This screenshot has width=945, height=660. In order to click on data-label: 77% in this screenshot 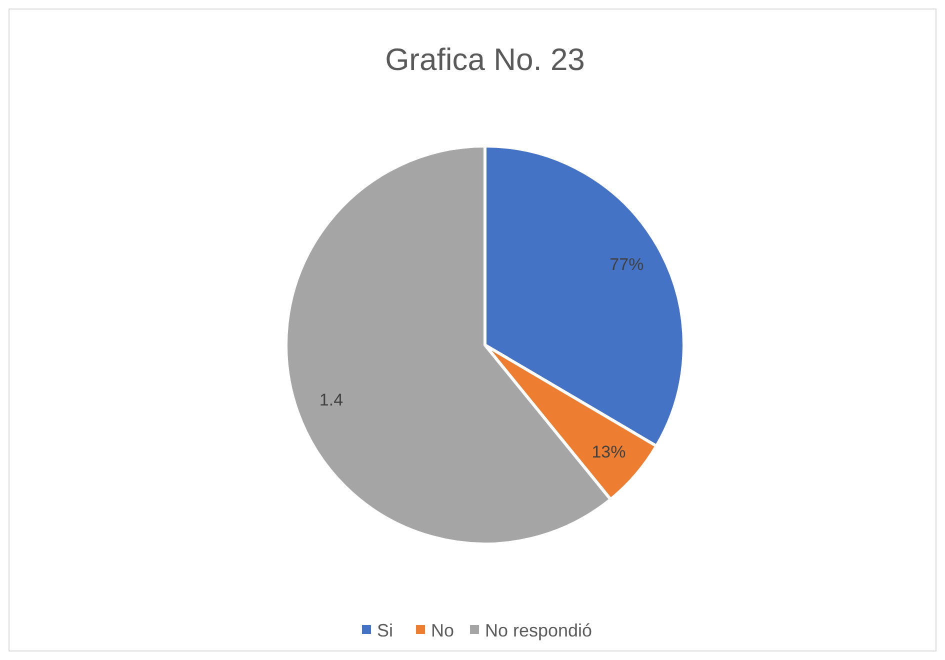, I will do `click(627, 264)`.